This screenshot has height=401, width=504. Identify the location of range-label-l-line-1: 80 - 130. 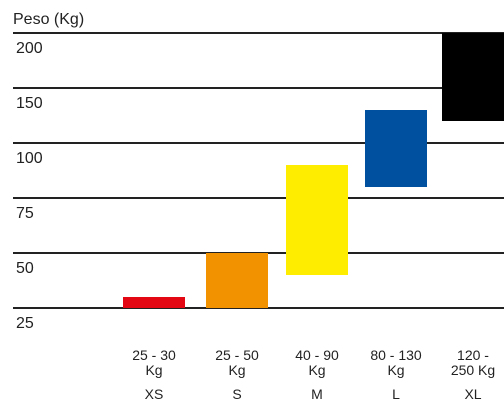
(396, 355).